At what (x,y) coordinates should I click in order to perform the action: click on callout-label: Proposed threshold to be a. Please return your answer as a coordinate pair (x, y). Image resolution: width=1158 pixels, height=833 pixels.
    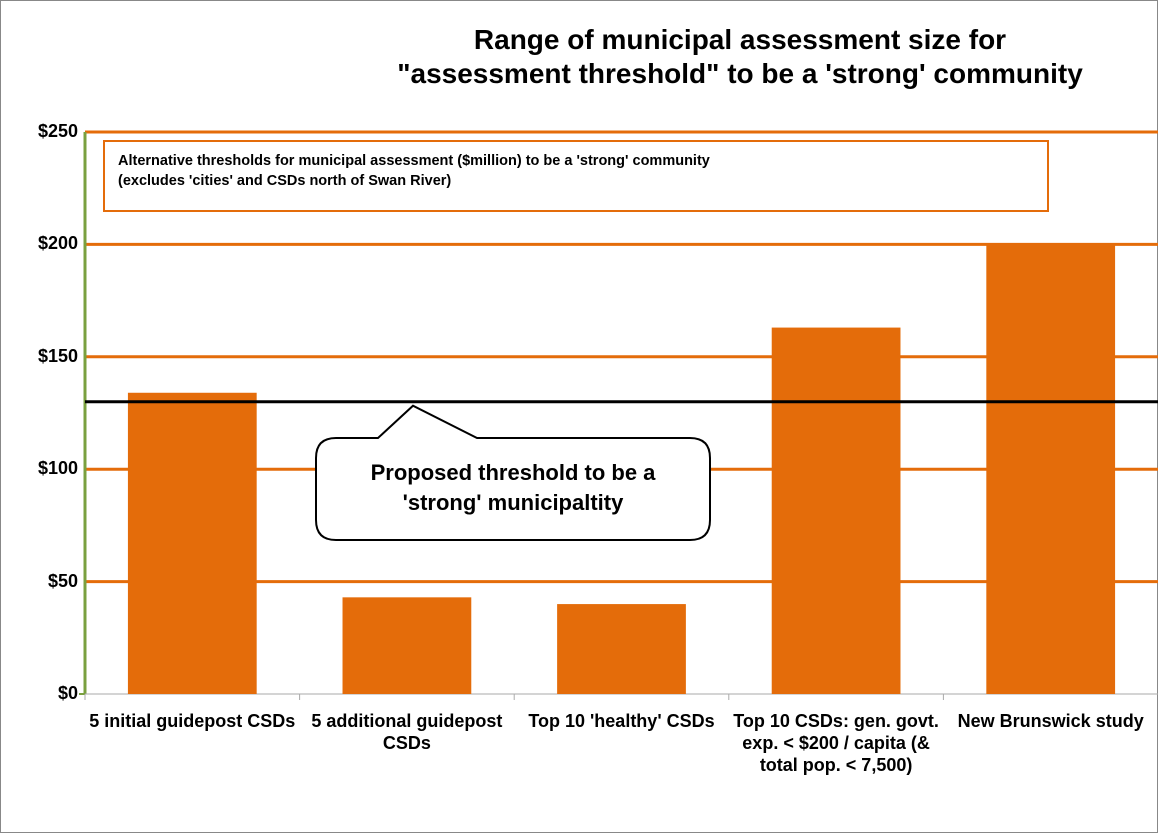
    Looking at the image, I should click on (513, 472).